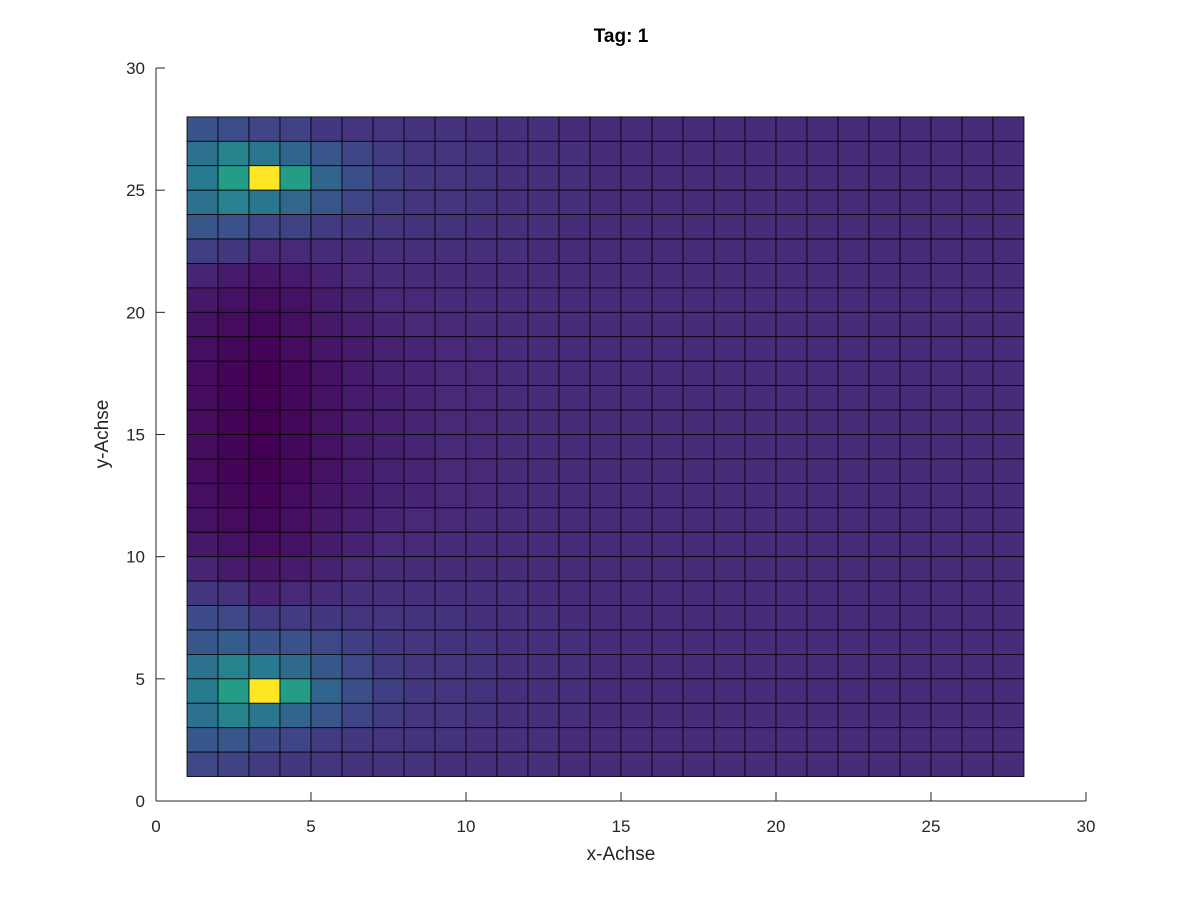 Image resolution: width=1200 pixels, height=905 pixels. Describe the element at coordinates (621, 854) in the screenshot. I see `x-axis-label: x-Achse` at that location.